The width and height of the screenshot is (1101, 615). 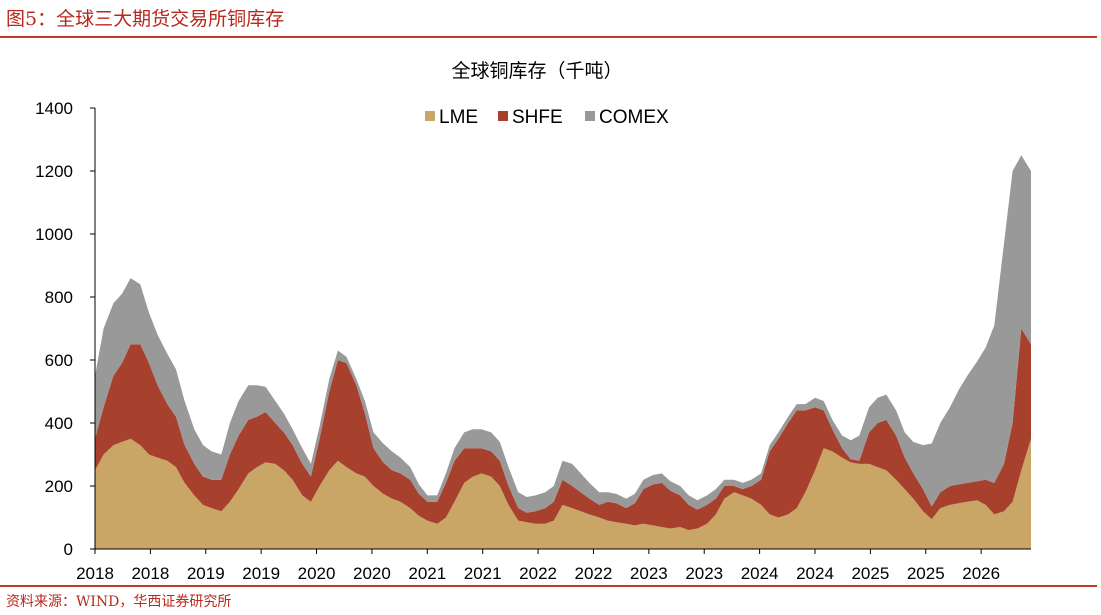 I want to click on y-tick-label: 200, so click(x=59, y=486).